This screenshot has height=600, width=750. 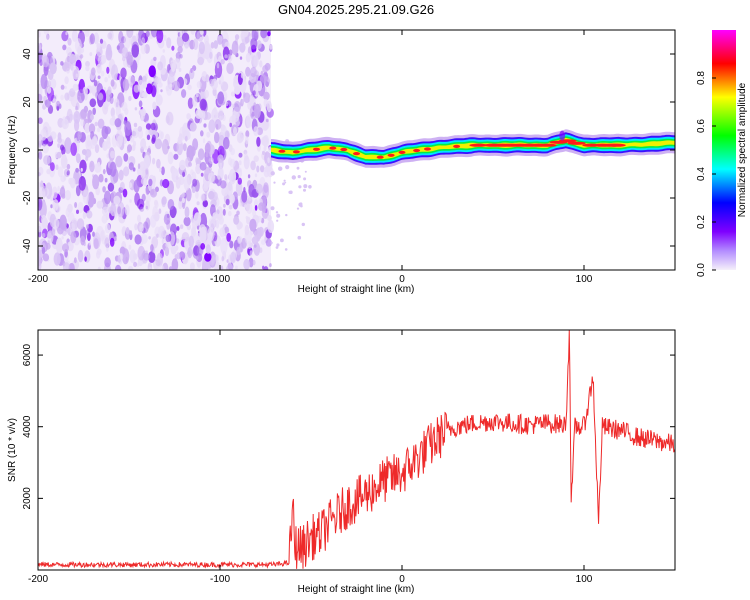 I want to click on x-tick-label: -200, so click(x=38, y=579).